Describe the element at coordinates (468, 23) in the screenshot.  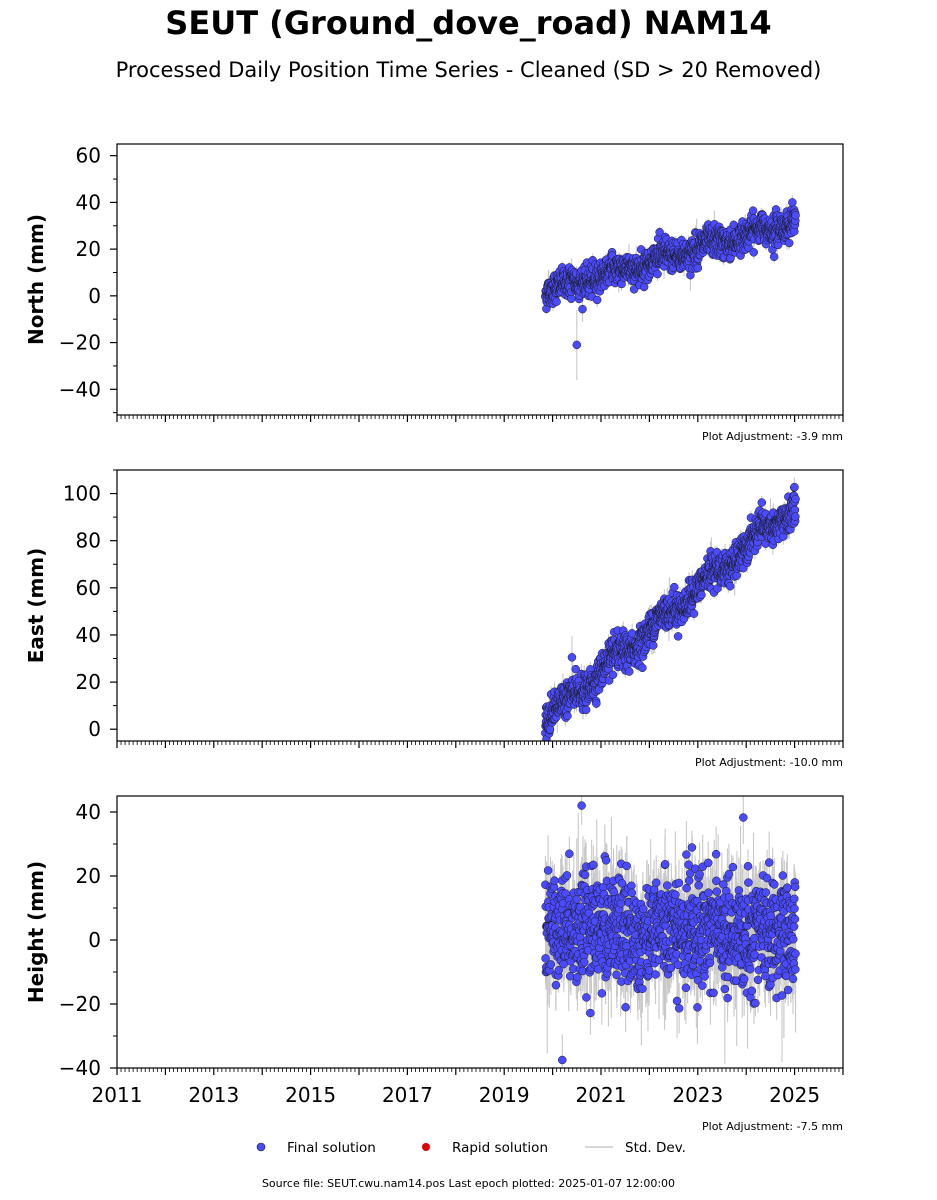
I see `chart-title: SEUT (Ground_dove_road) NAM14` at that location.